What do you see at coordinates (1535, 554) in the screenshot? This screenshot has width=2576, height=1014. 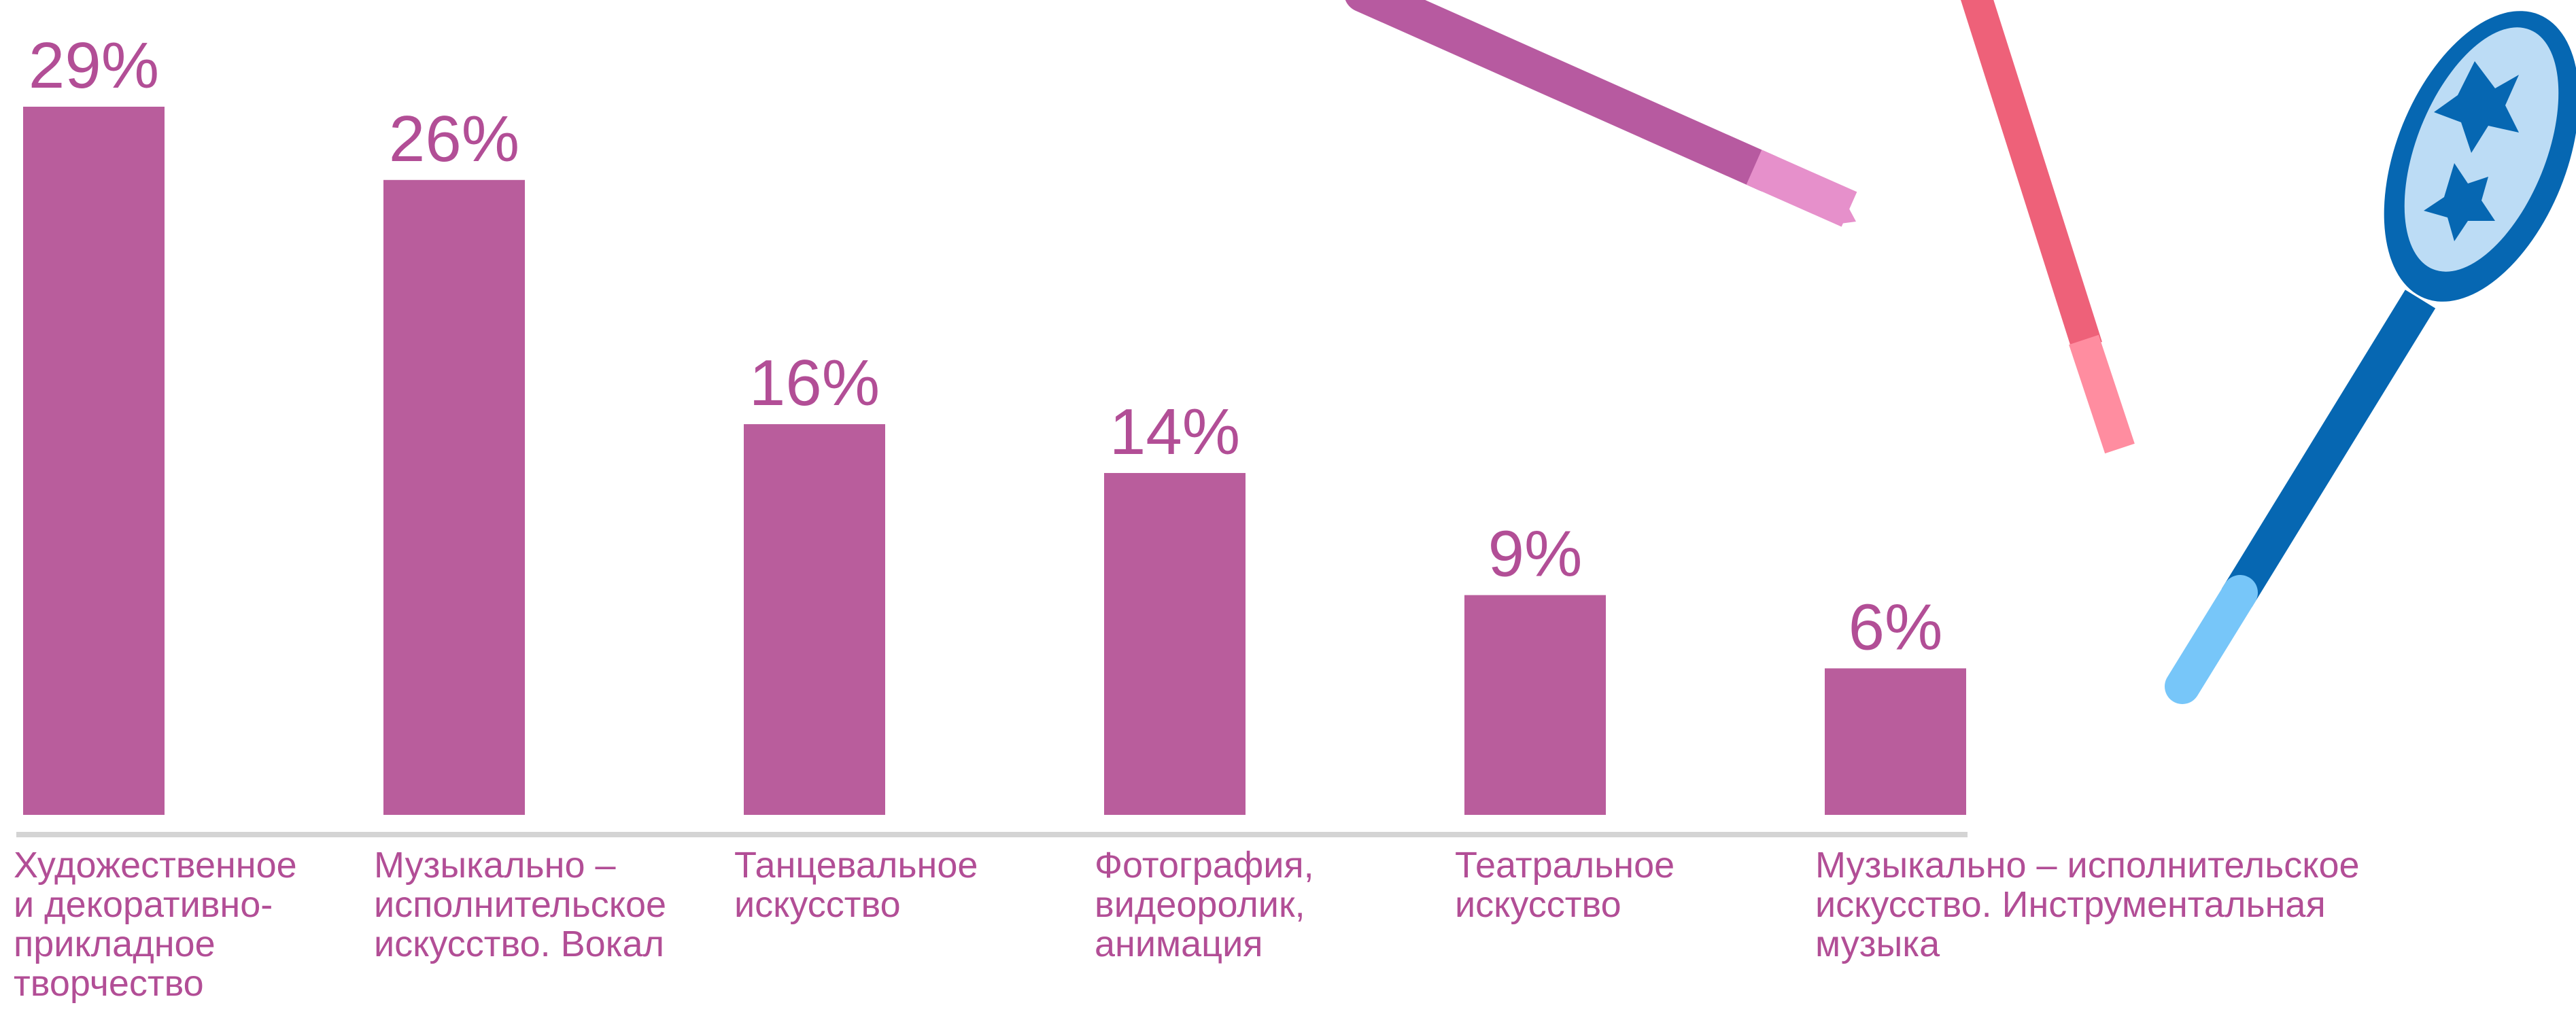 I see `value-label: 9%` at bounding box center [1535, 554].